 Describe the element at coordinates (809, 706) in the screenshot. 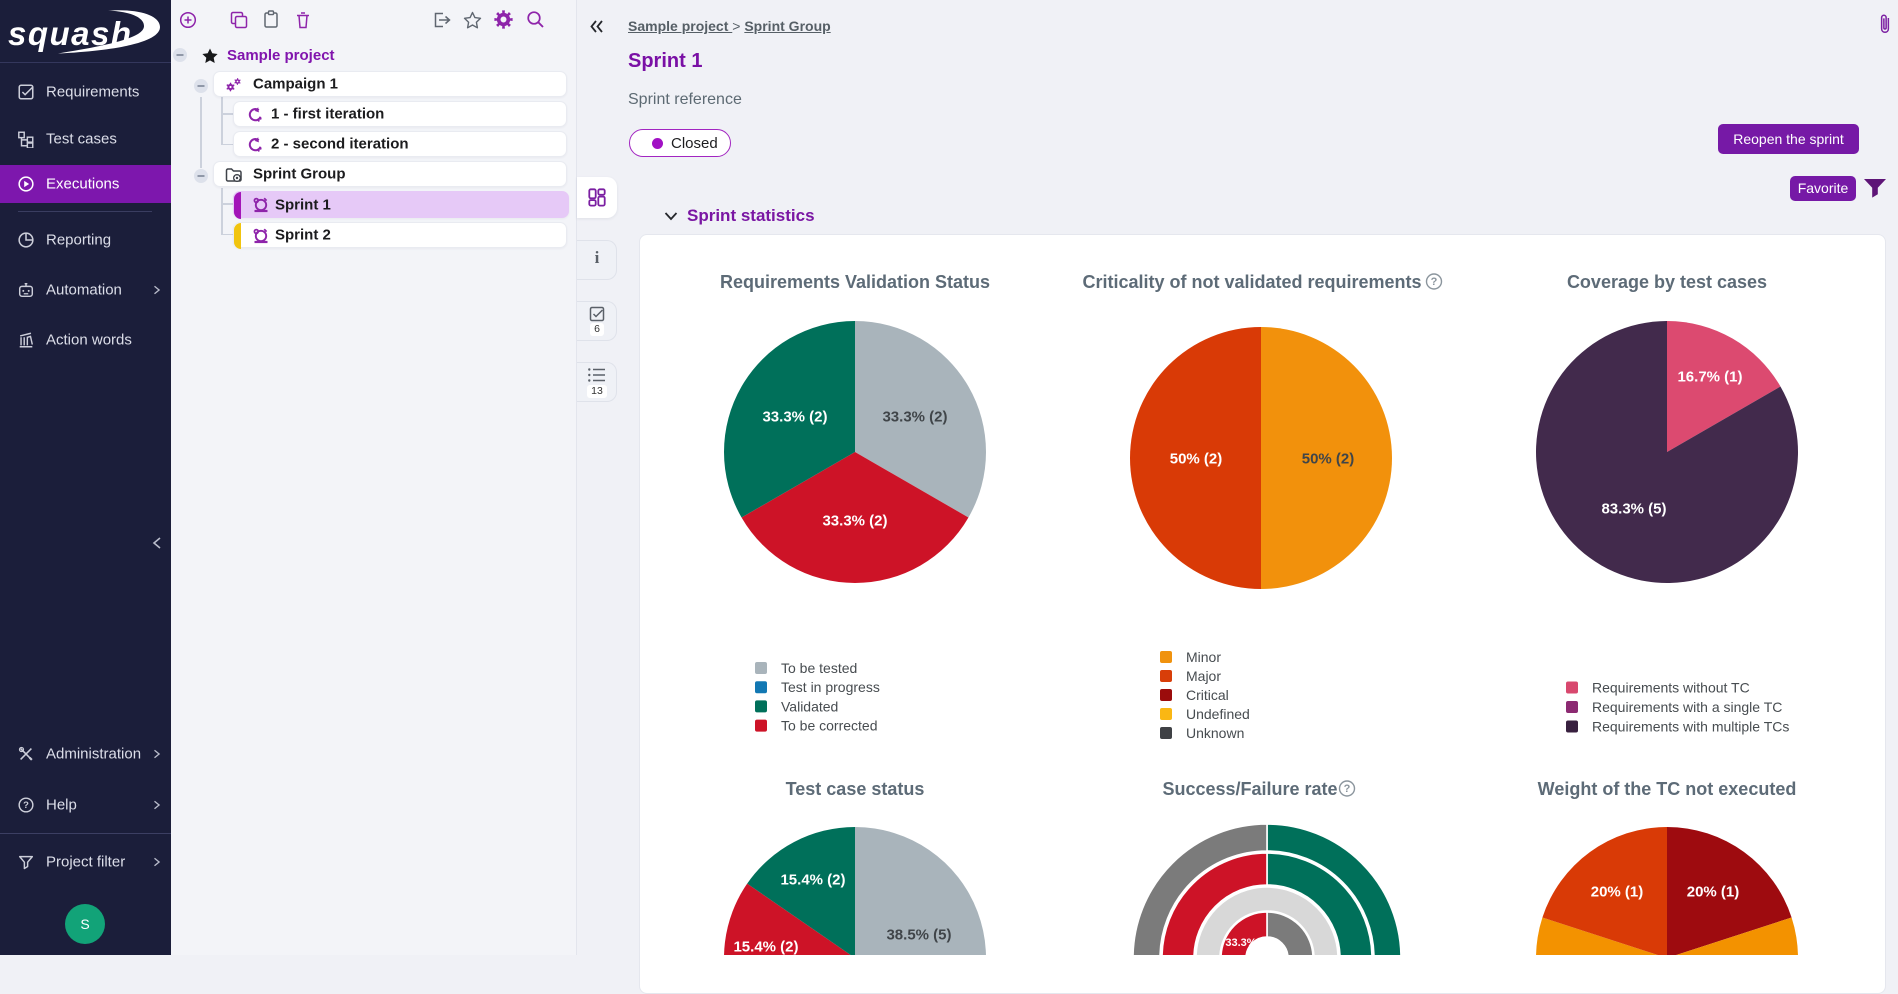

I see `svg-text: Validated` at that location.